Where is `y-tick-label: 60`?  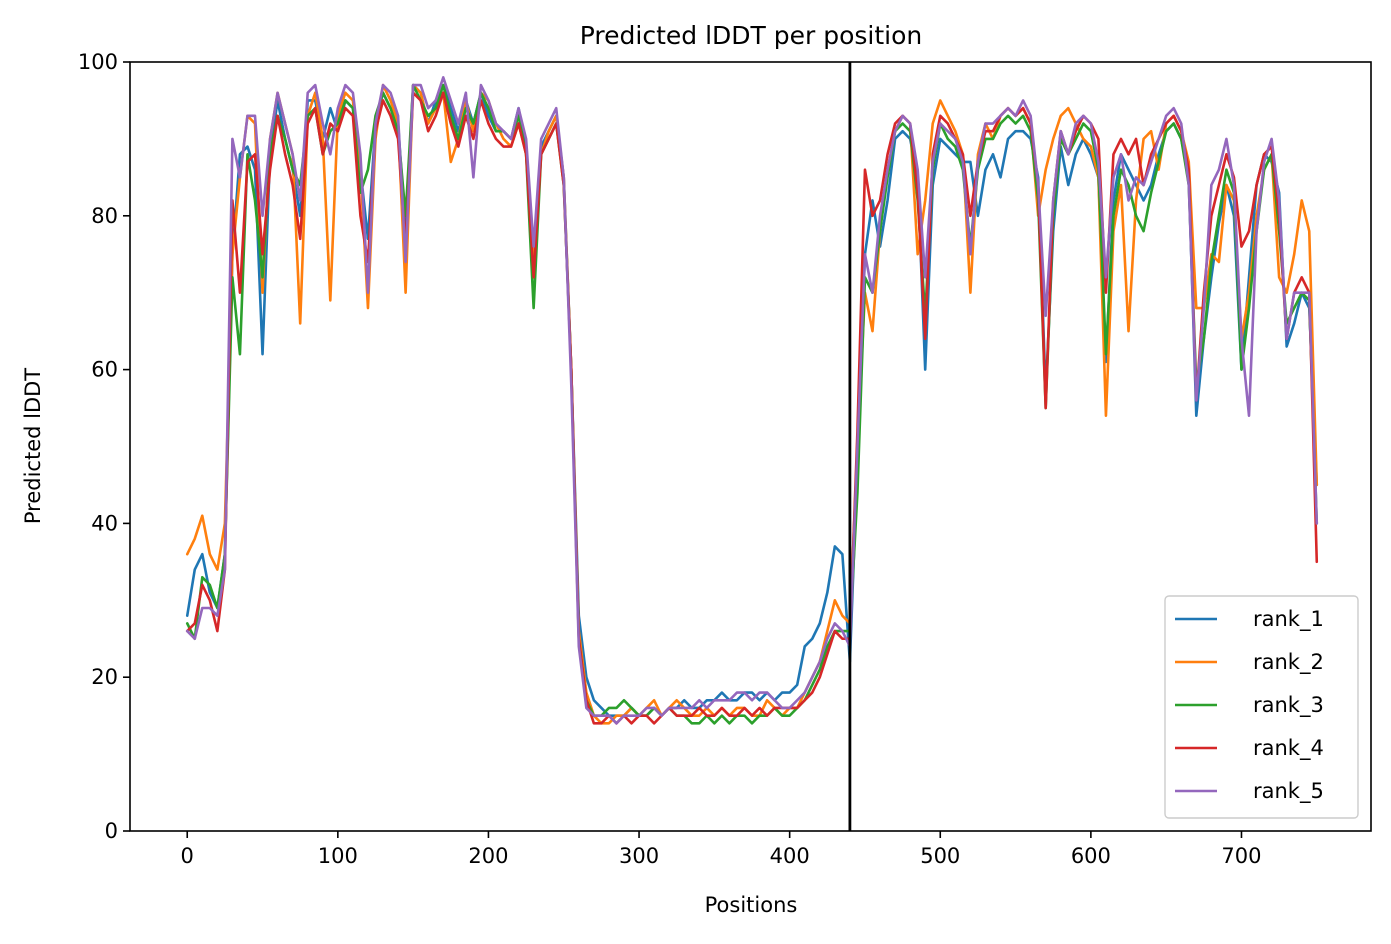
y-tick-label: 60 is located at coordinates (104, 370).